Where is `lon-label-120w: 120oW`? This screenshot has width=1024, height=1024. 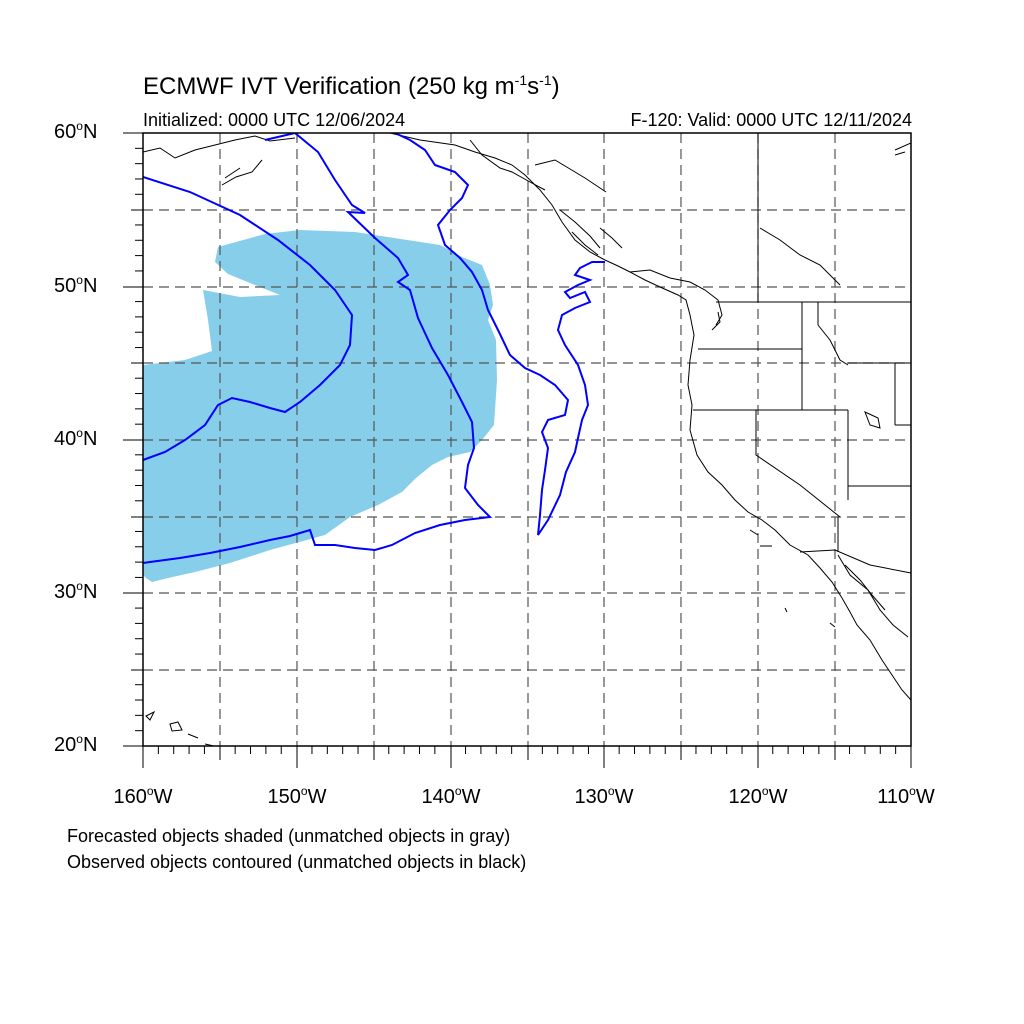
lon-label-120w: 120oW is located at coordinates (758, 796).